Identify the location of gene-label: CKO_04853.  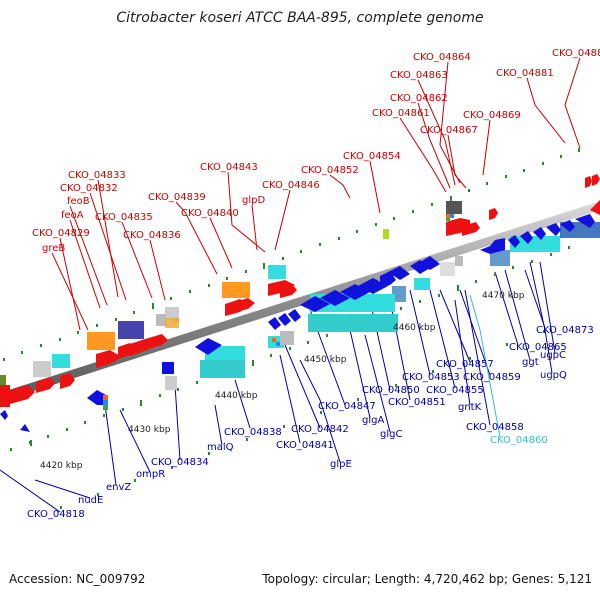
(431, 377).